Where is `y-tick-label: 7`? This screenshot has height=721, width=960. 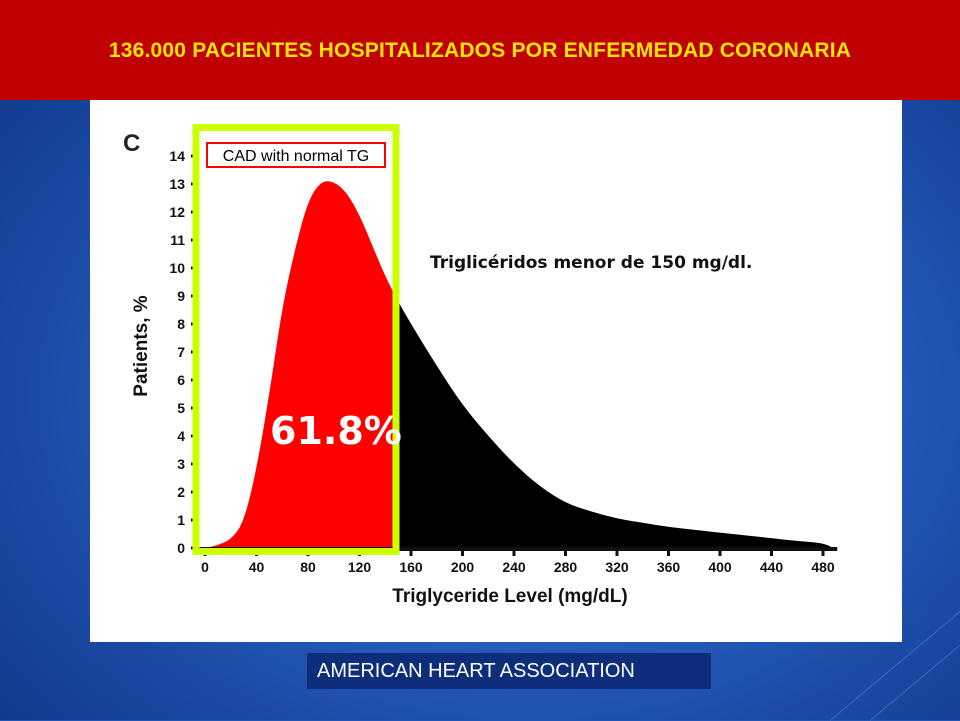
y-tick-label: 7 is located at coordinates (181, 352).